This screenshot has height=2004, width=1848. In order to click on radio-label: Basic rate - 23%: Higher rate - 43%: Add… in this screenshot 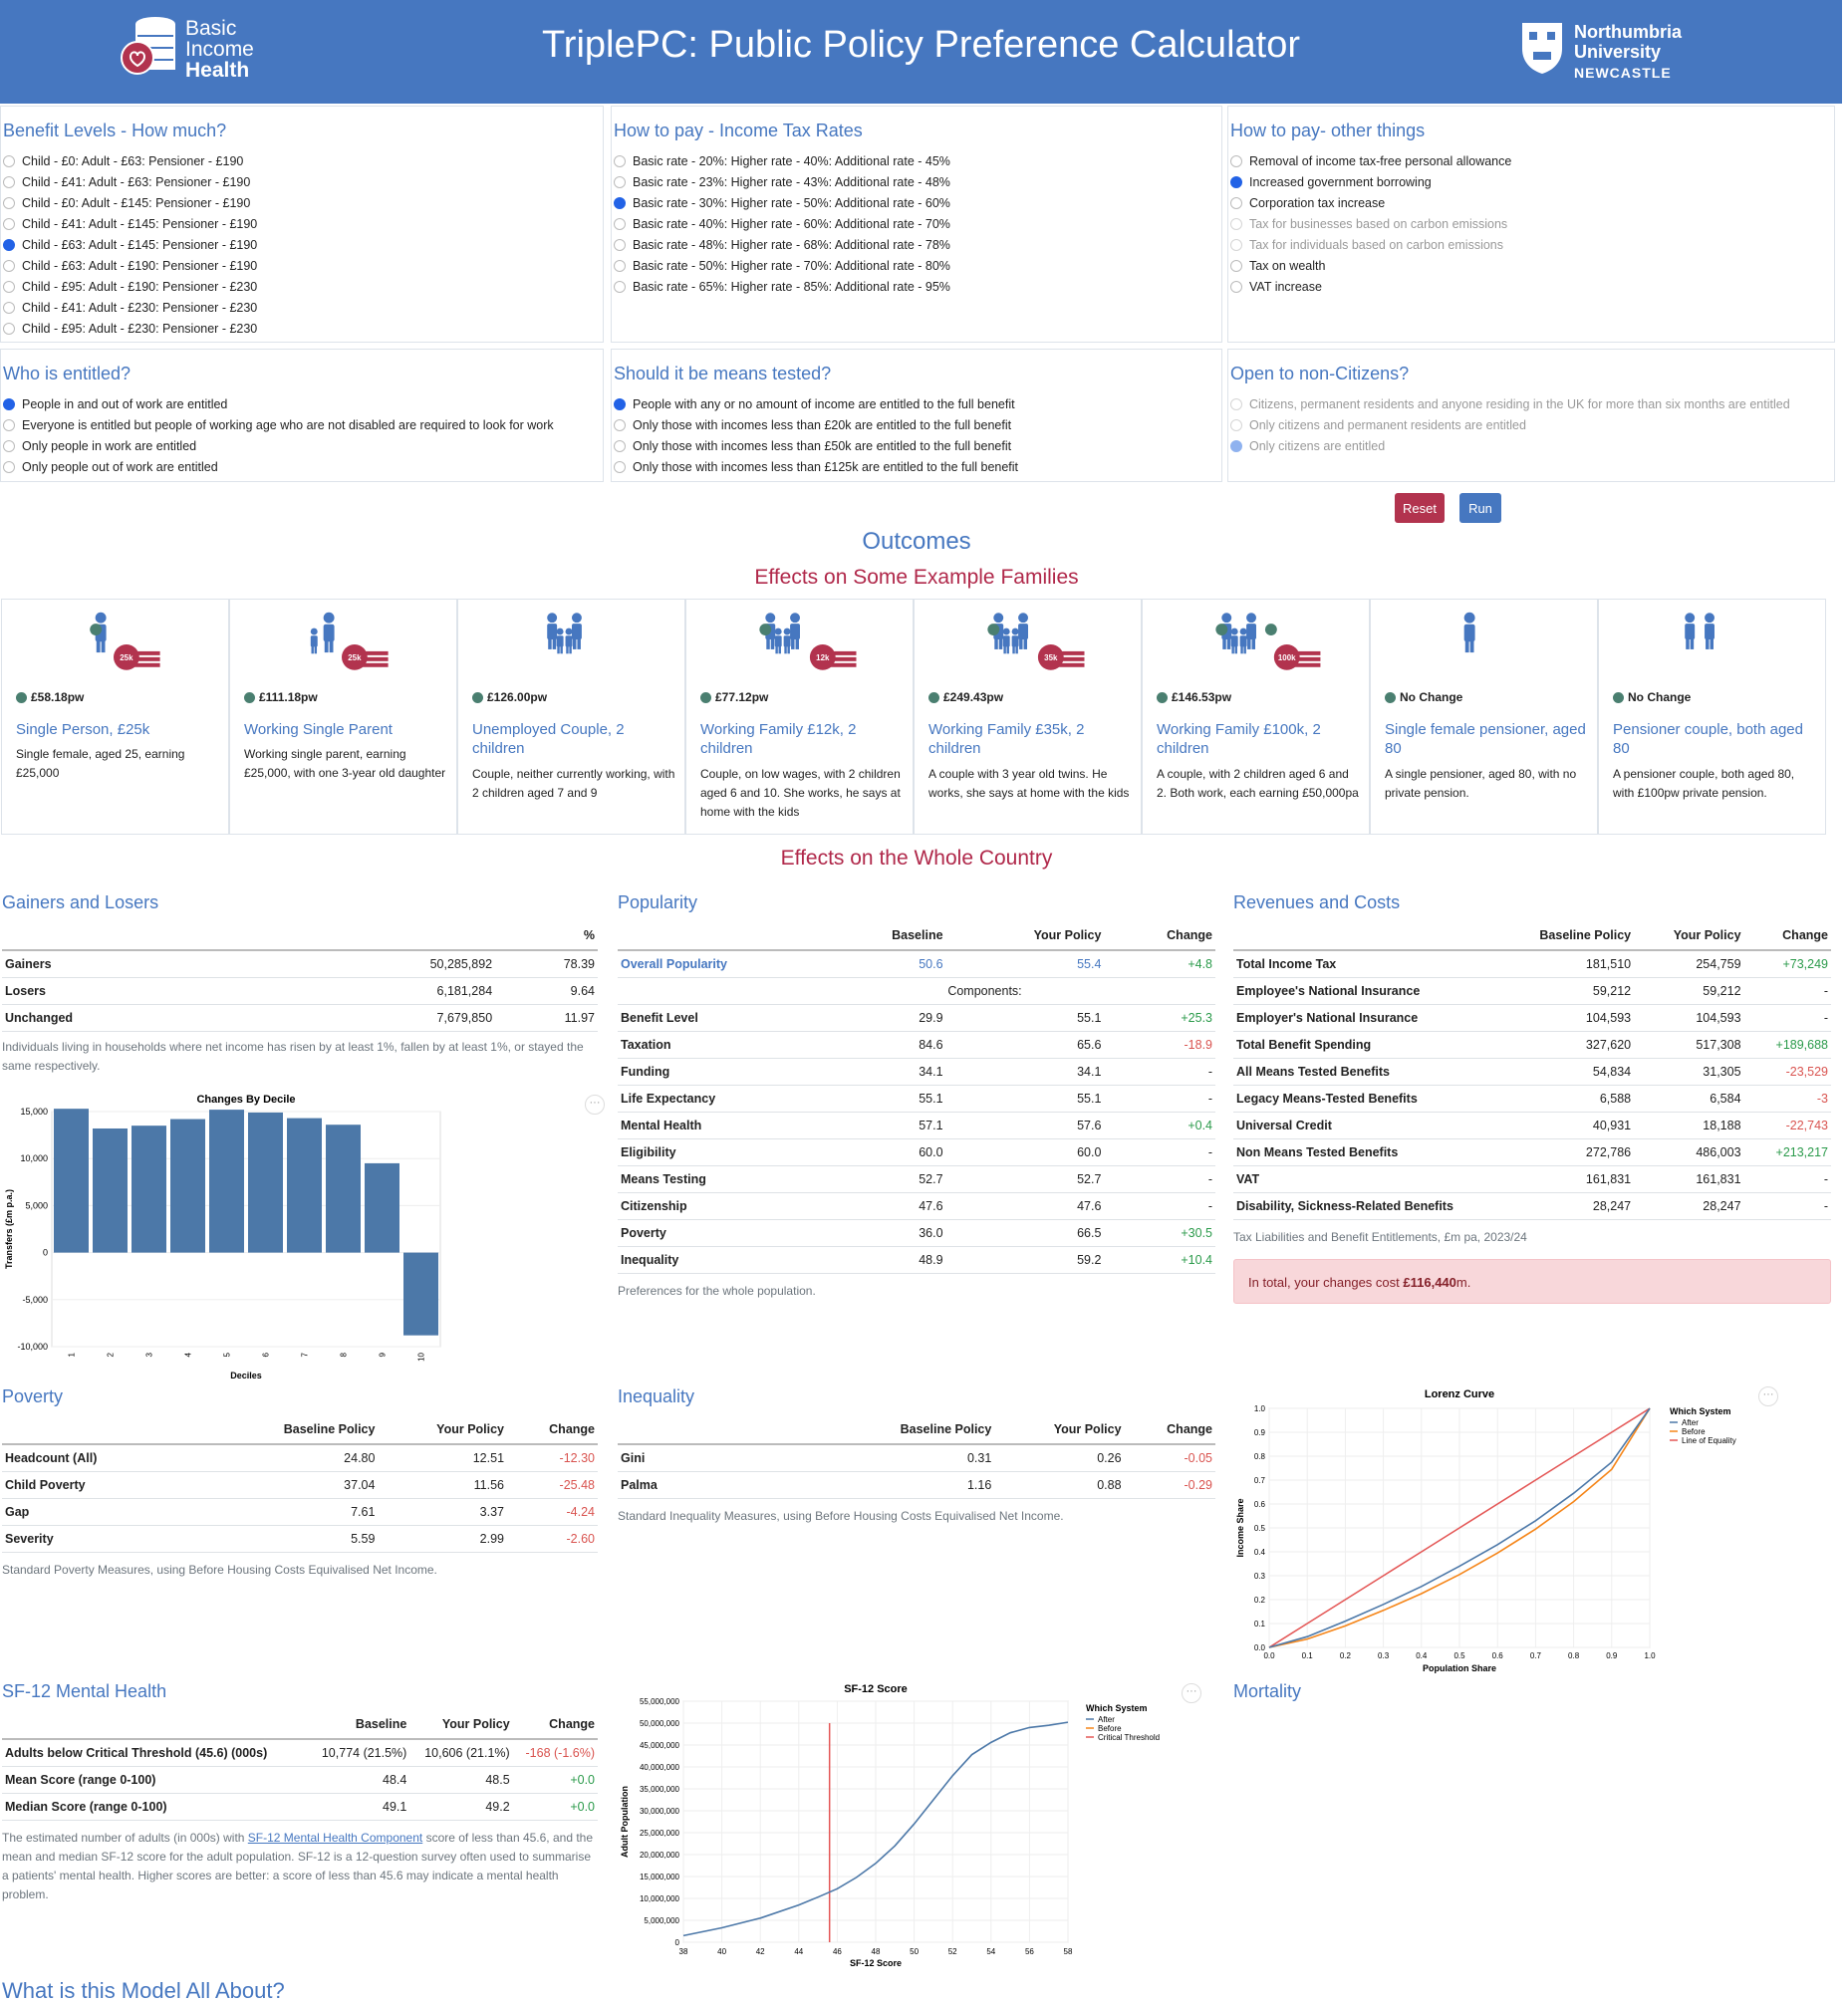, I will do `click(792, 181)`.